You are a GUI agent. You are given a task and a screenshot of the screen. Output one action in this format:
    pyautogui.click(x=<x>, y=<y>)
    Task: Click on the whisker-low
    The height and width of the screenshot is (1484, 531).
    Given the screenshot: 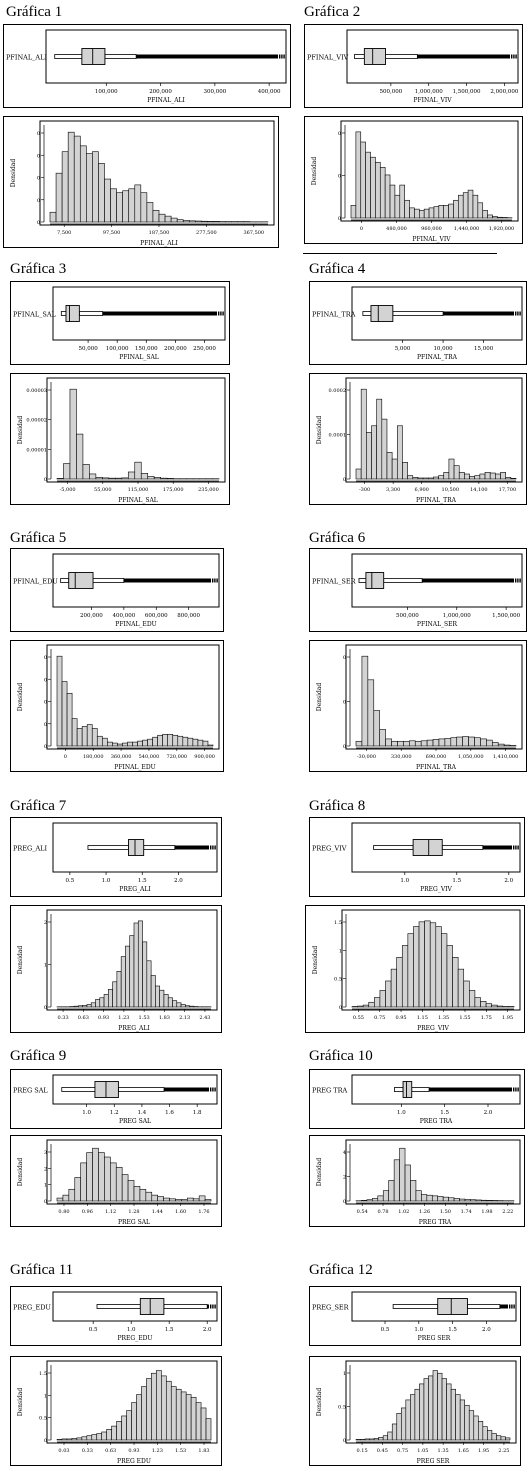 What is the action you would take?
    pyautogui.click(x=63, y=313)
    